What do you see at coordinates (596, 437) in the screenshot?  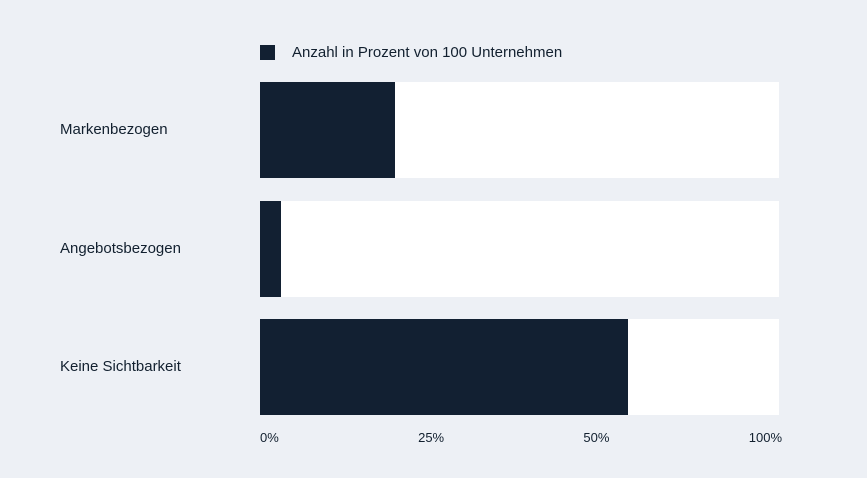 I see `tick-label: 50%` at bounding box center [596, 437].